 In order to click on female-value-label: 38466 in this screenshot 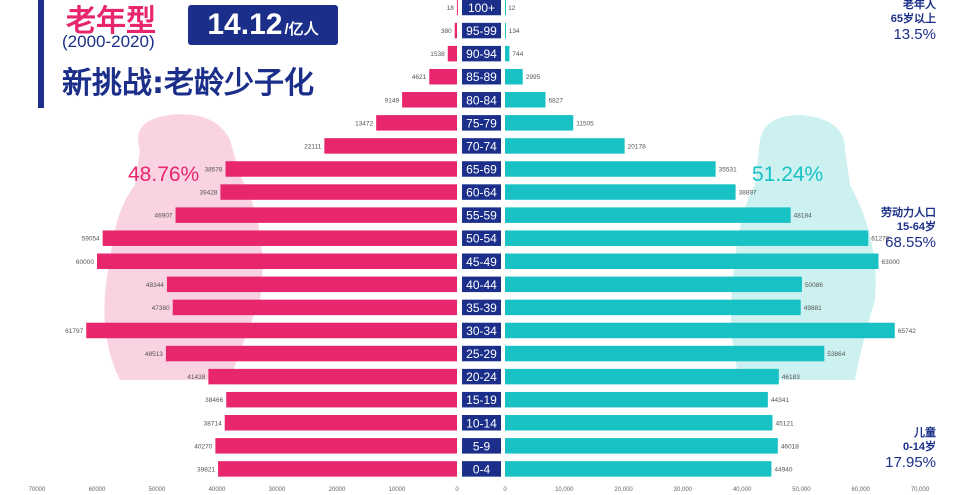, I will do `click(214, 400)`.